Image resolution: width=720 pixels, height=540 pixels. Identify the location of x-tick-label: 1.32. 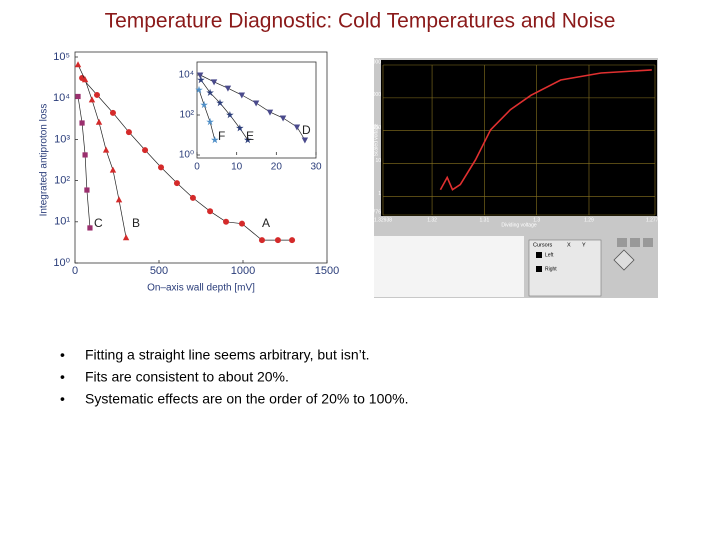
(432, 220).